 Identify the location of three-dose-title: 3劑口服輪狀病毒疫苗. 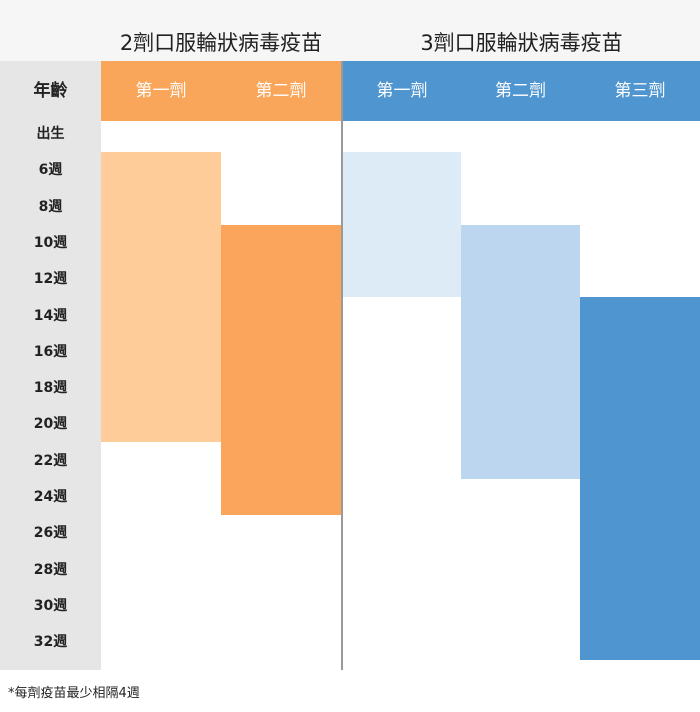
(521, 43).